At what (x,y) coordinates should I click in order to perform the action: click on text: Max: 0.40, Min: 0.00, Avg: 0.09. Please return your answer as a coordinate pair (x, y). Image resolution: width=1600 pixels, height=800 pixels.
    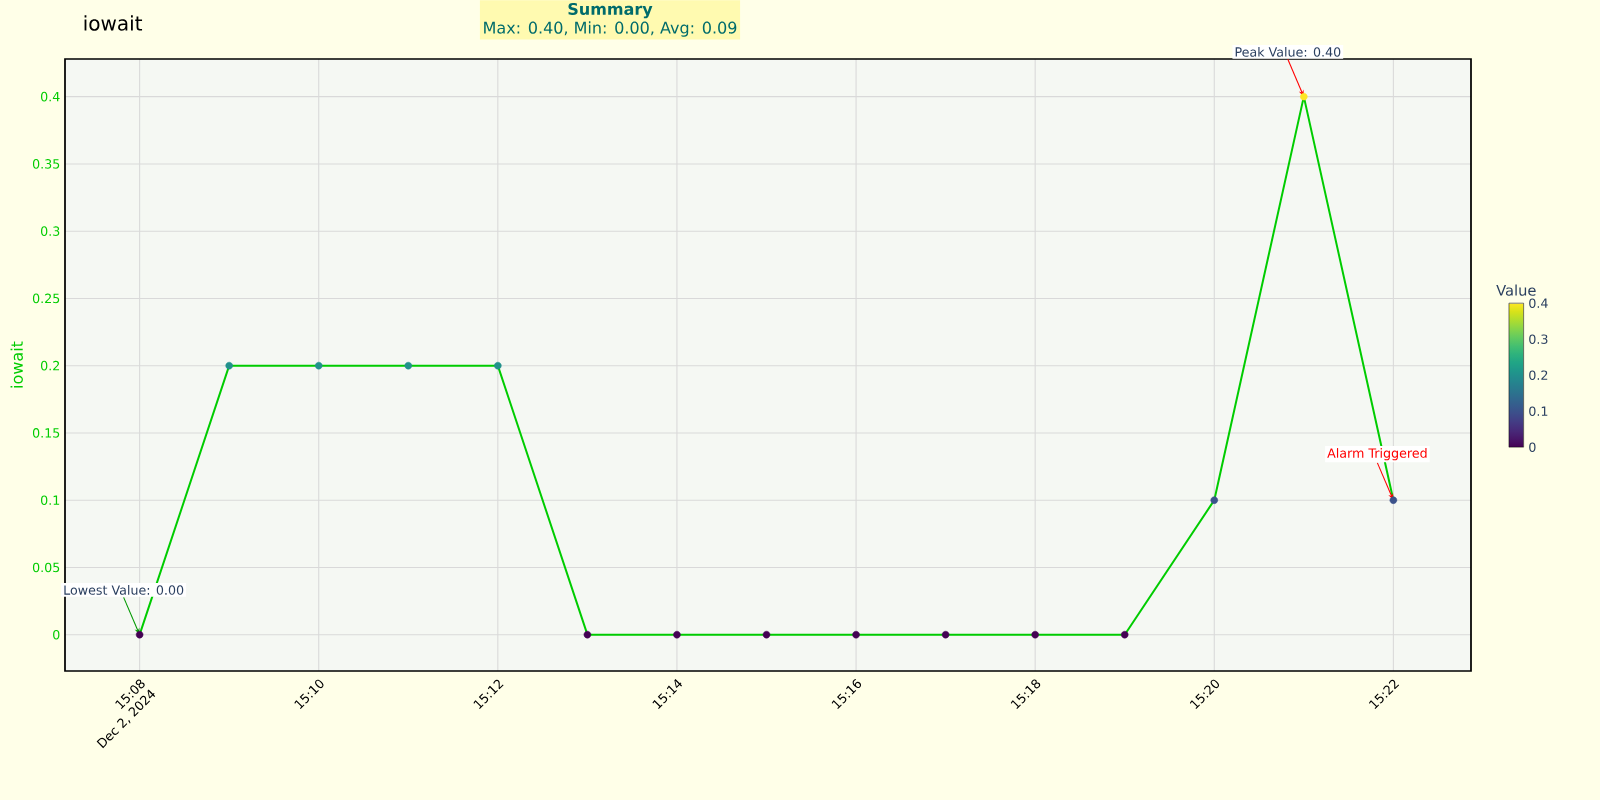
    Looking at the image, I should click on (610, 29).